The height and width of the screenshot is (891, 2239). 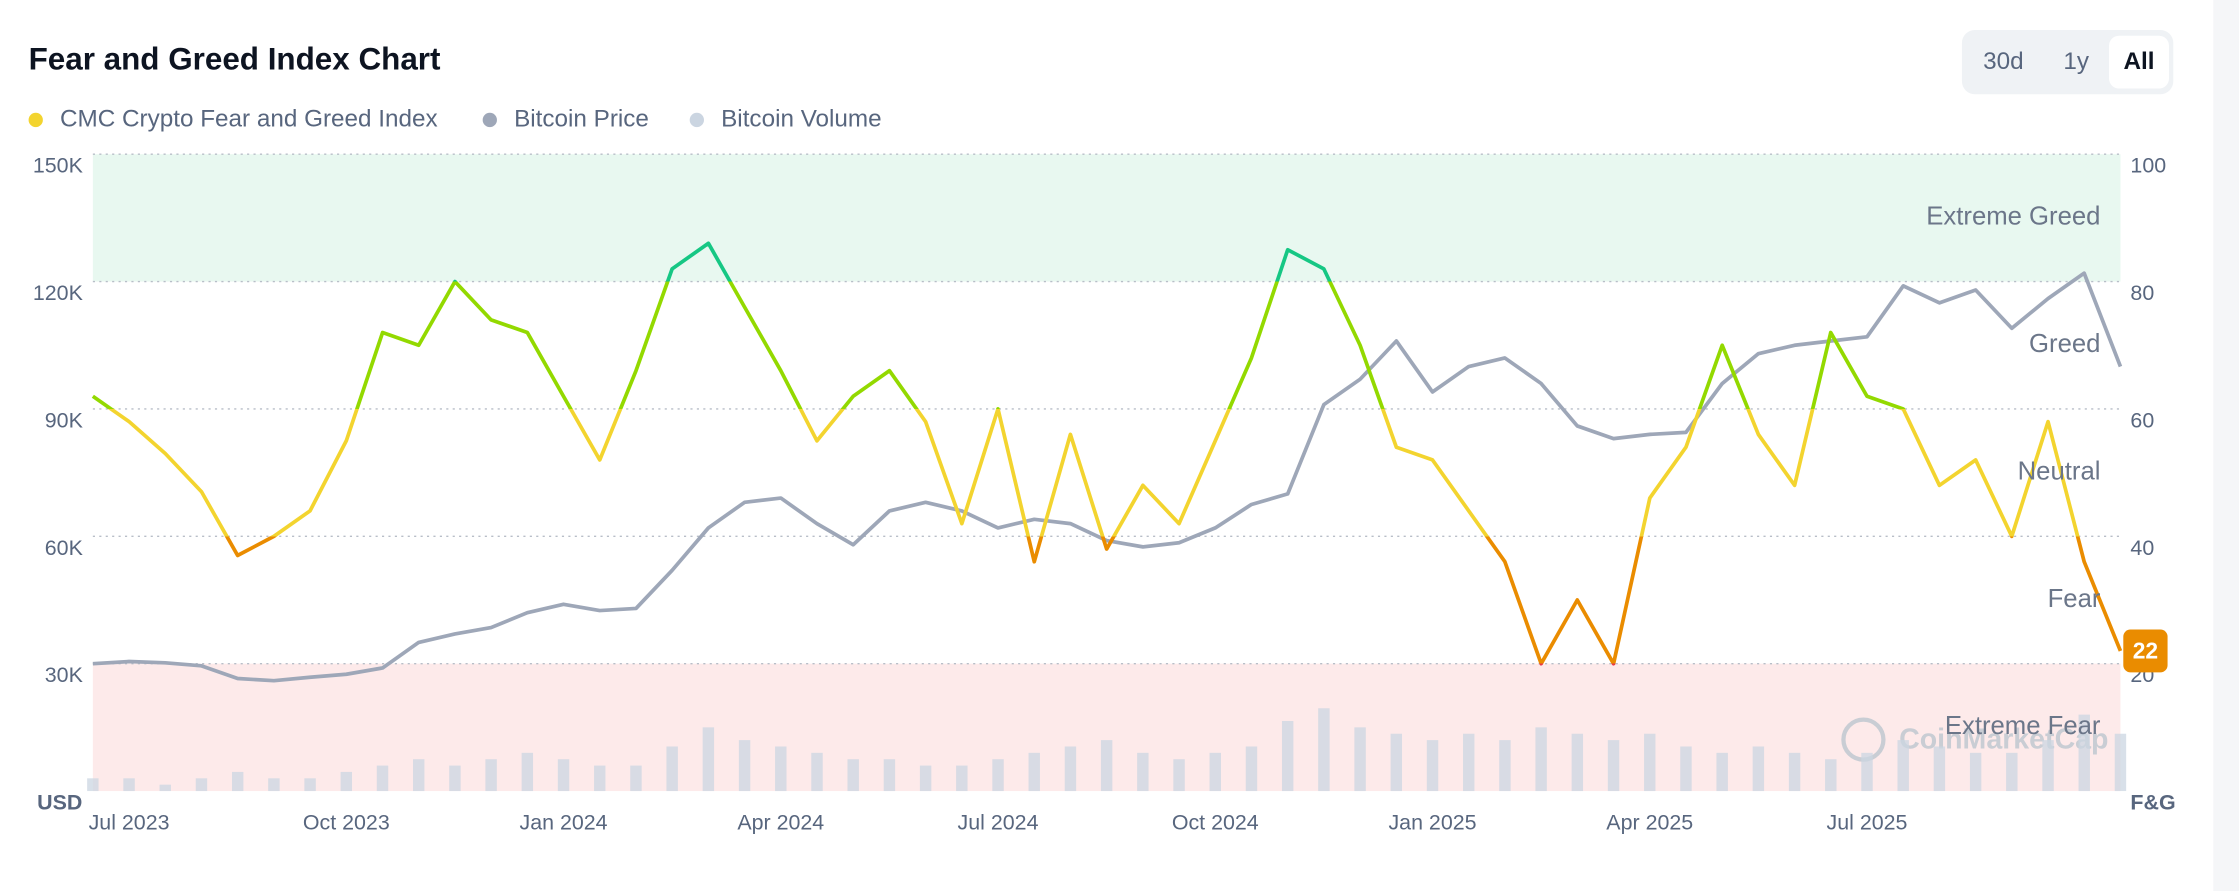 What do you see at coordinates (998, 823) in the screenshot?
I see `x-tick-label: Jul 2024` at bounding box center [998, 823].